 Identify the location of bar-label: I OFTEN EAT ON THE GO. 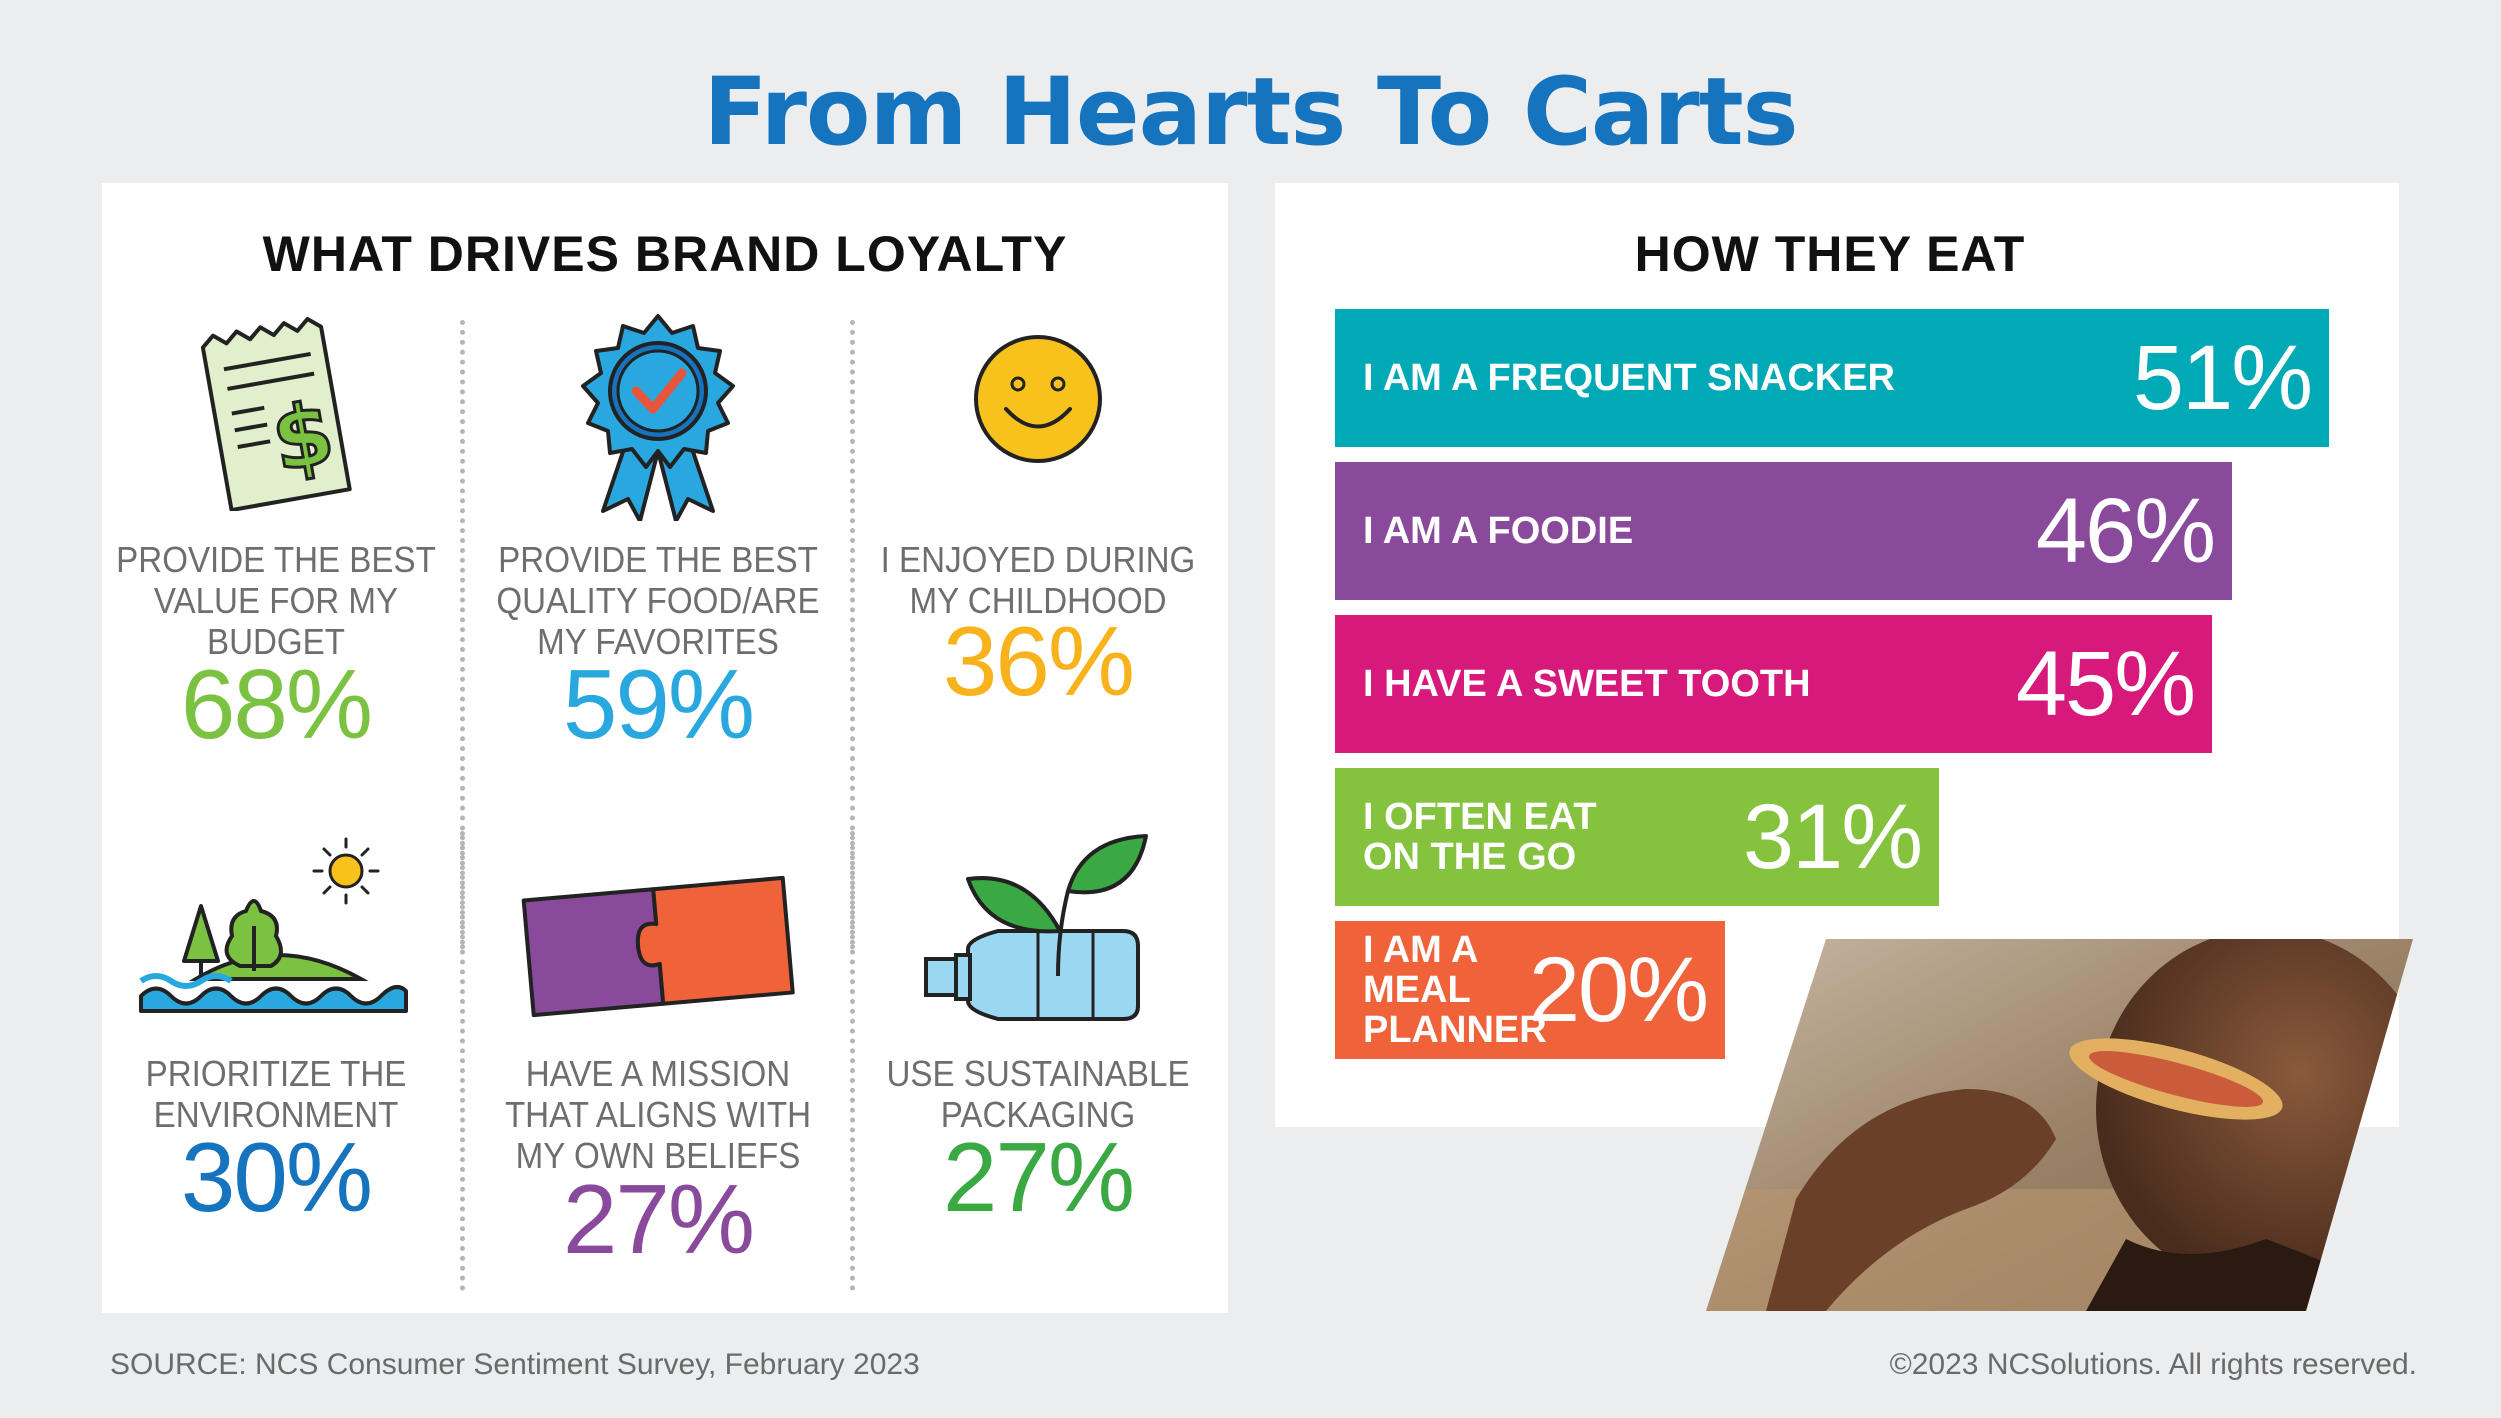
(1480, 837).